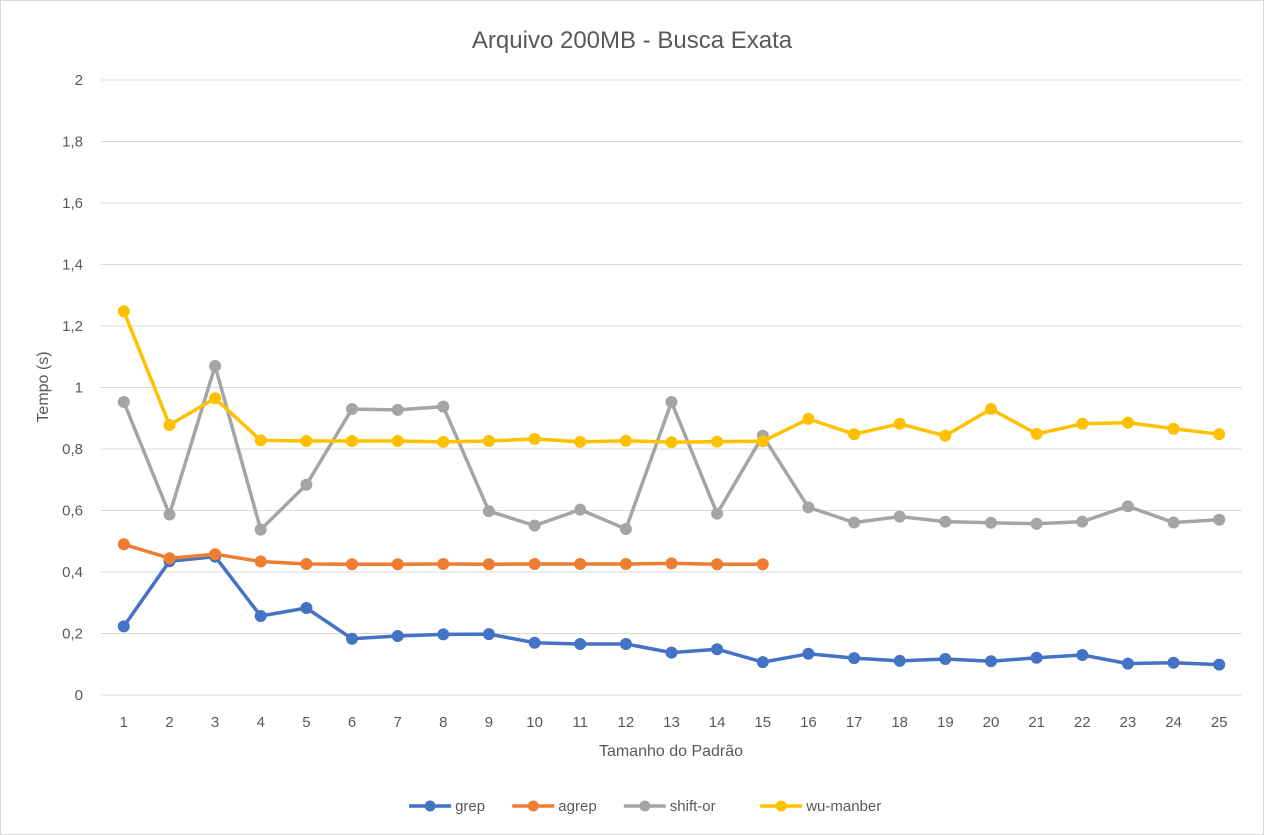 The width and height of the screenshot is (1264, 835). Describe the element at coordinates (72, 265) in the screenshot. I see `y-tick-label: 1,4` at that location.